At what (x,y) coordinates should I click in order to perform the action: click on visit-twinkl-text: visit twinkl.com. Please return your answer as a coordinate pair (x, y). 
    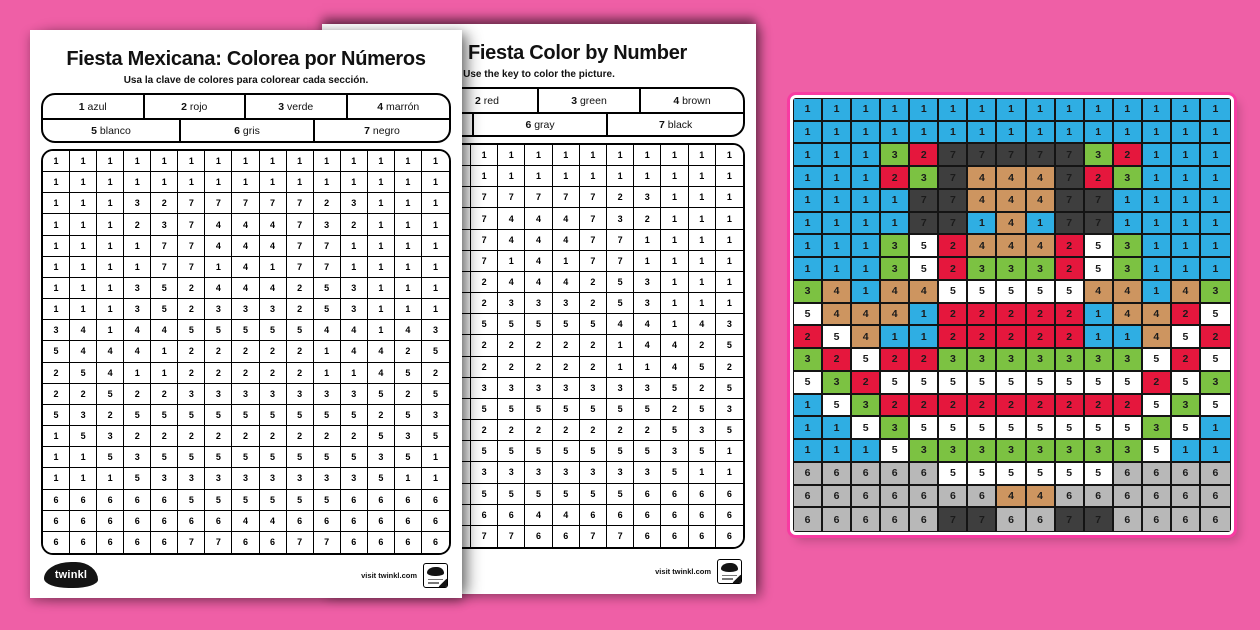
    Looking at the image, I should click on (389, 575).